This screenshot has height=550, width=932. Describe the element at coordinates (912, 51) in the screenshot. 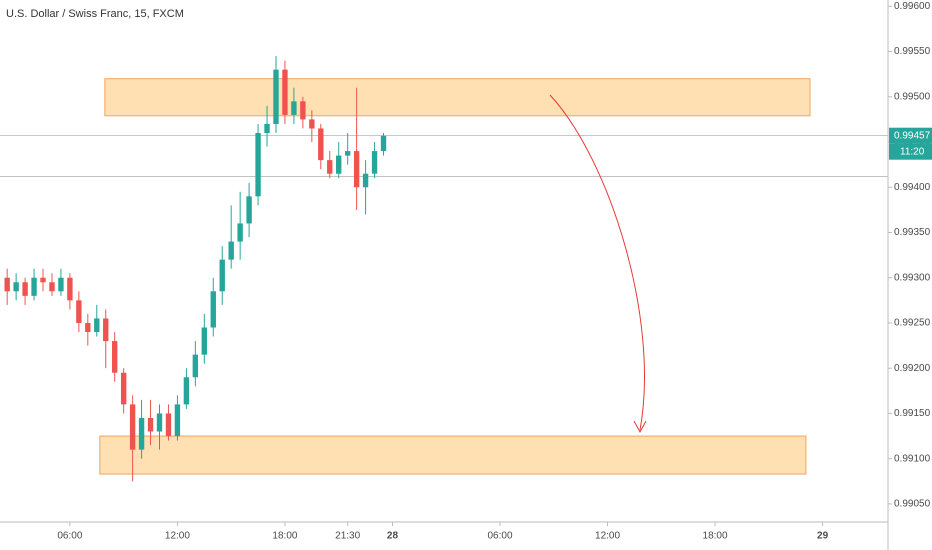

I see `y-tick-label: 0.99550` at that location.